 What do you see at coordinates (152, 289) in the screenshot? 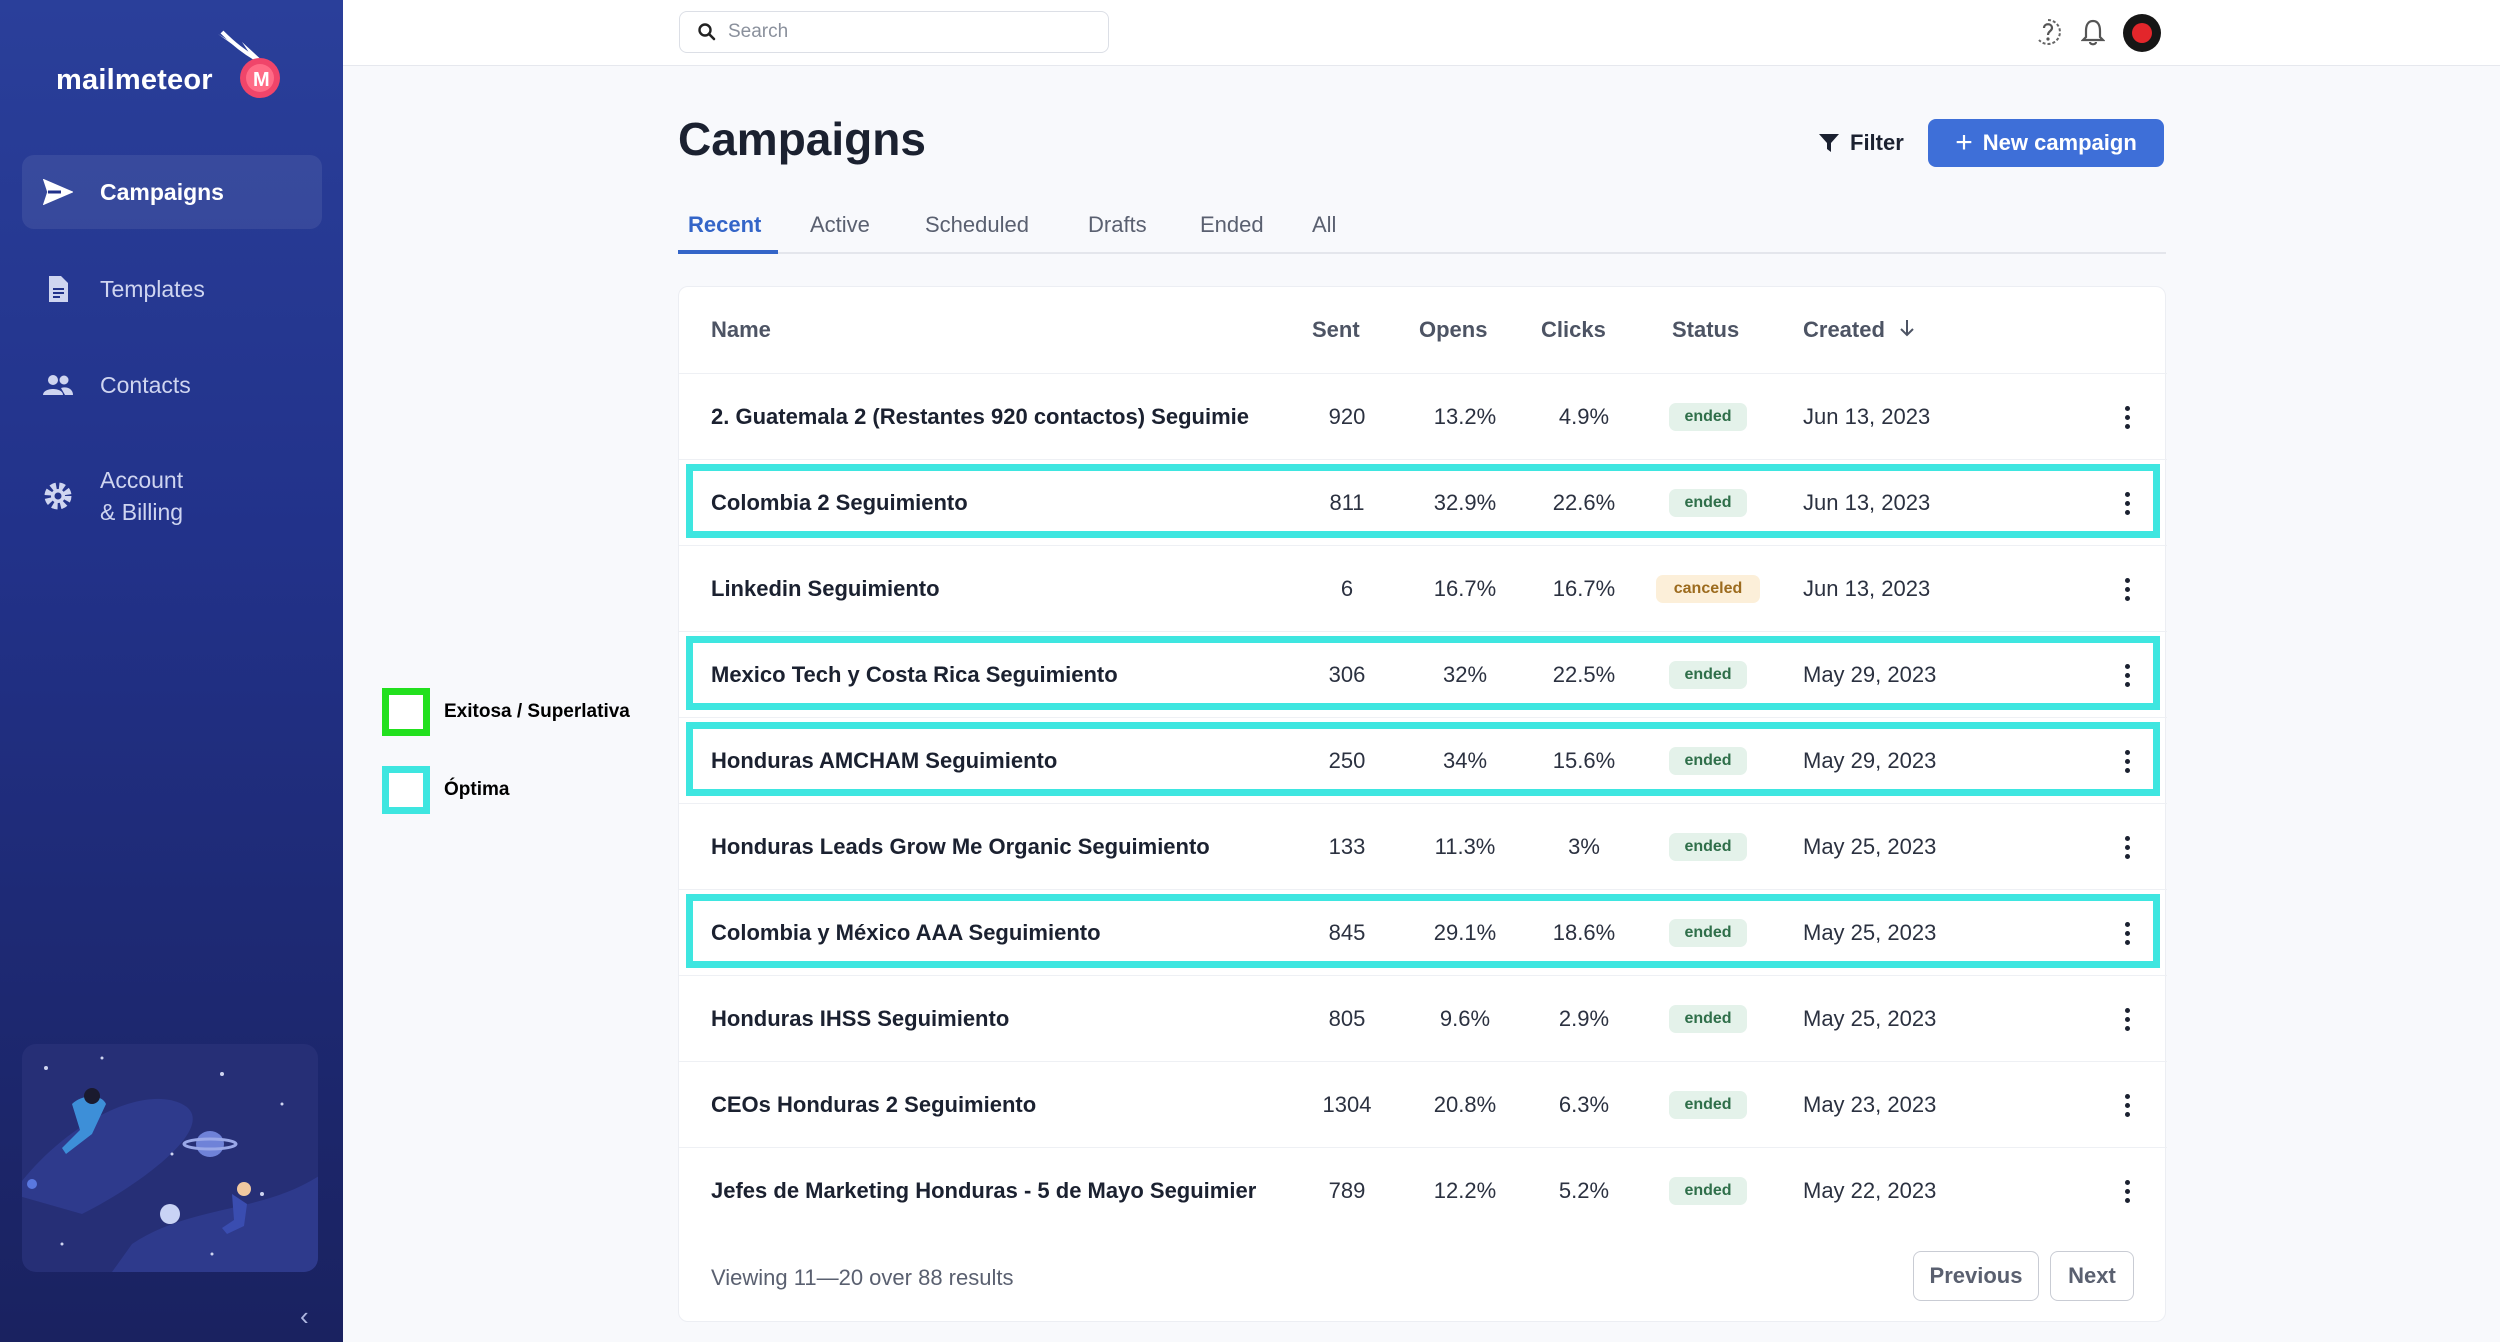
I see `sidebar-item-label: Templates` at bounding box center [152, 289].